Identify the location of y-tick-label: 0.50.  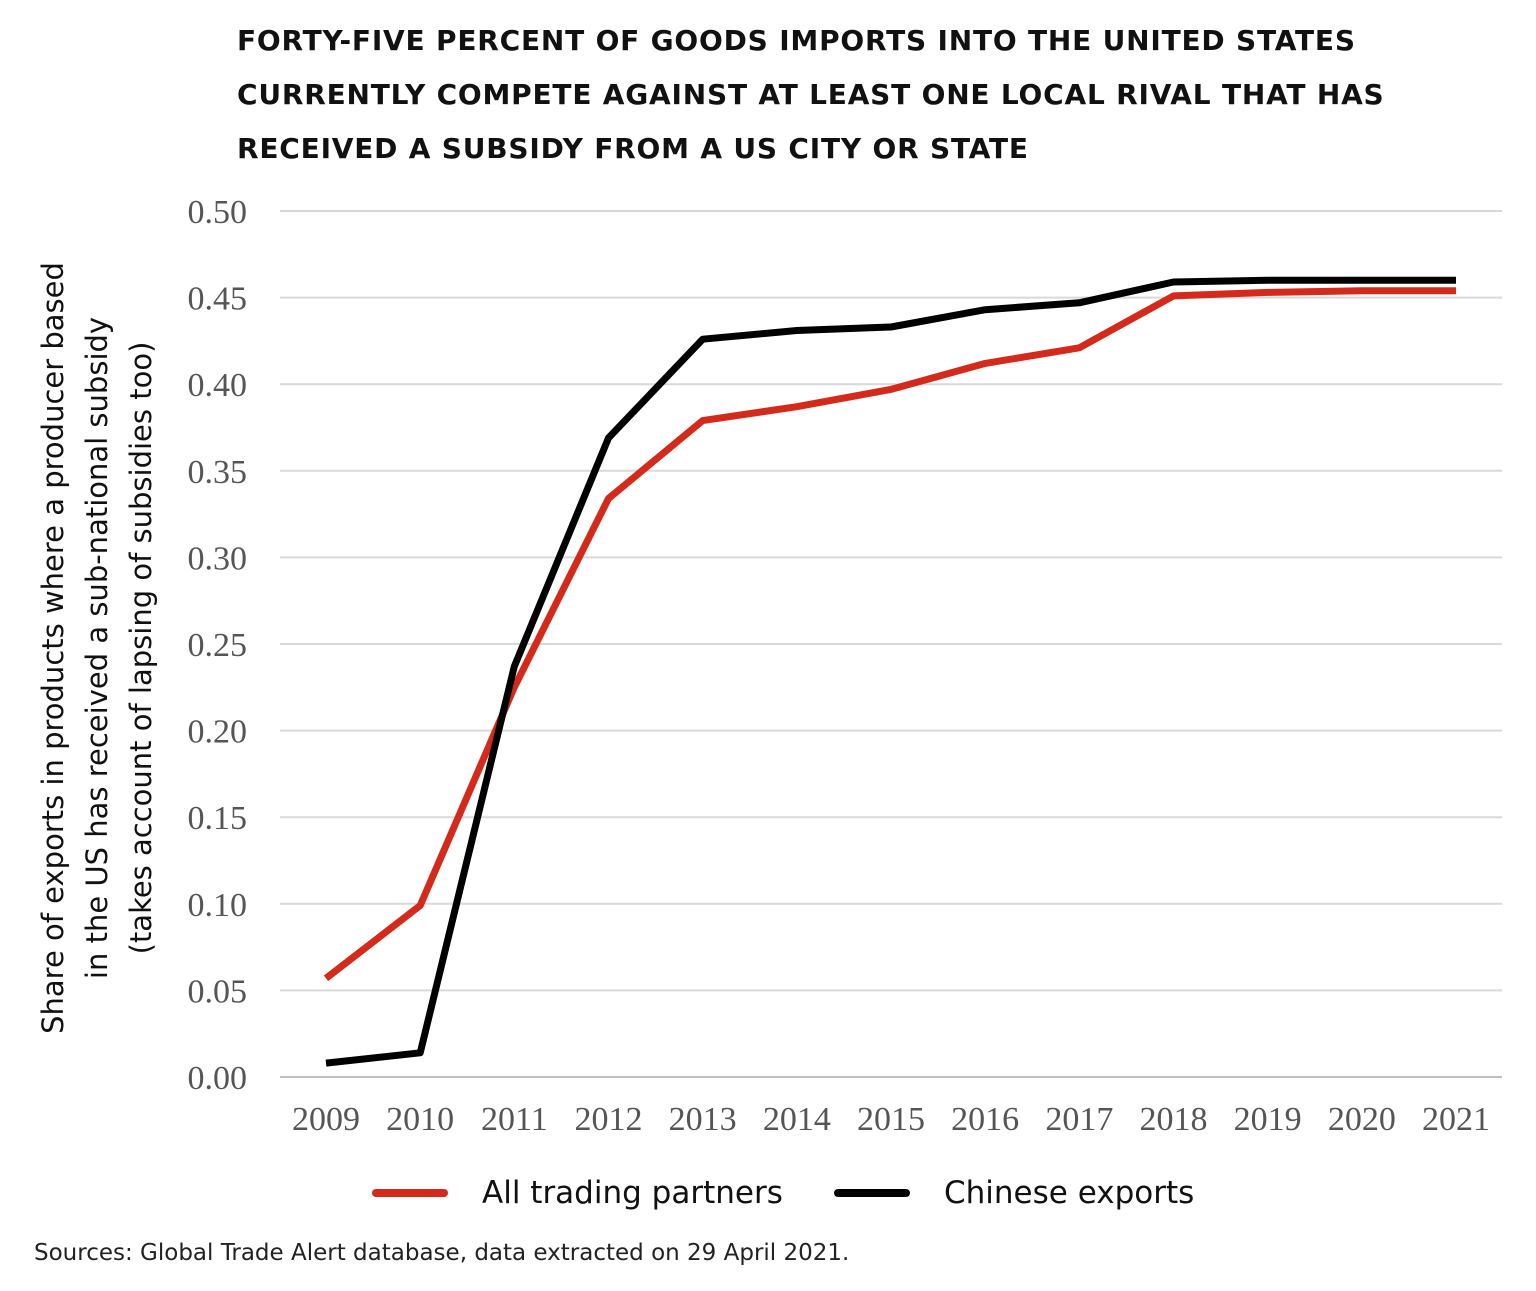
(218, 212).